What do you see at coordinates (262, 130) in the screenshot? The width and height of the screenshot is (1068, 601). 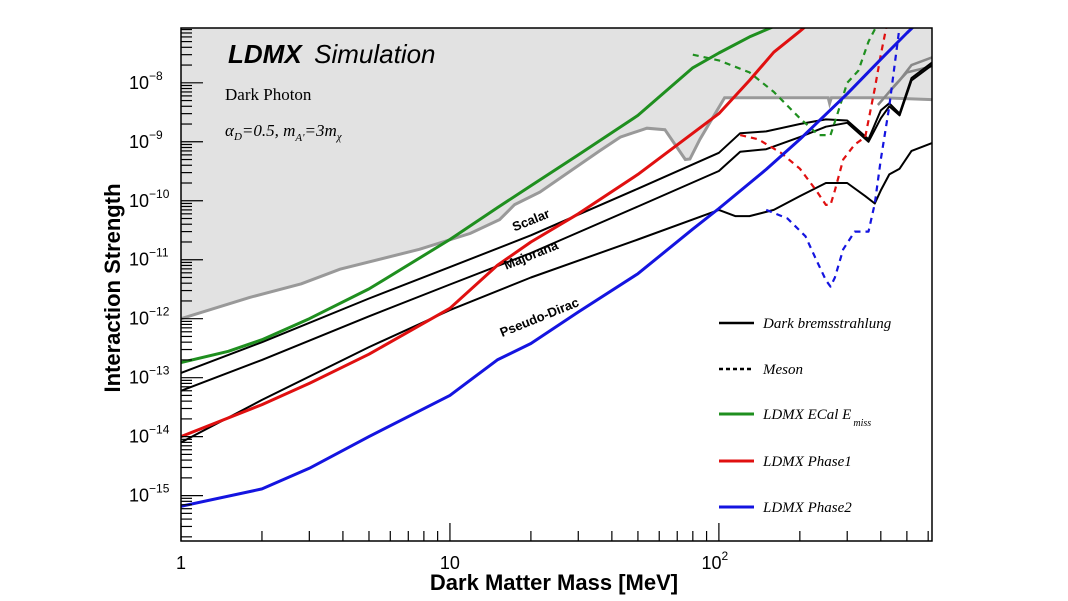 I see `alpha-value: =0.5,` at bounding box center [262, 130].